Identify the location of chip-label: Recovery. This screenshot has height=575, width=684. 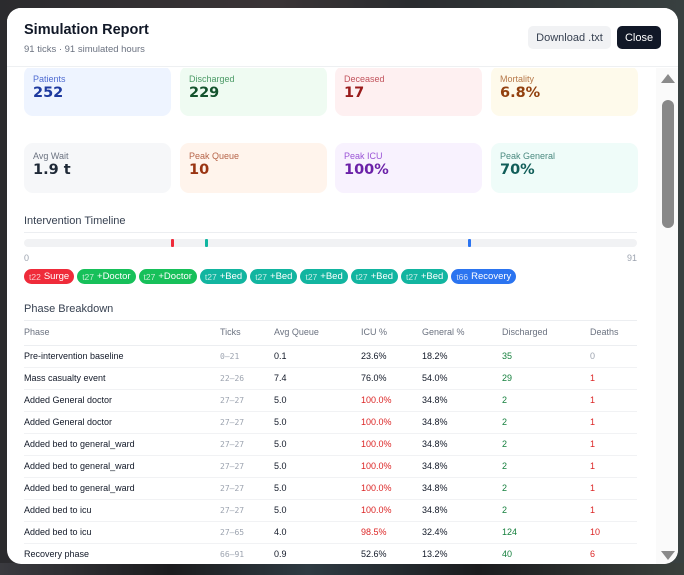
(491, 276).